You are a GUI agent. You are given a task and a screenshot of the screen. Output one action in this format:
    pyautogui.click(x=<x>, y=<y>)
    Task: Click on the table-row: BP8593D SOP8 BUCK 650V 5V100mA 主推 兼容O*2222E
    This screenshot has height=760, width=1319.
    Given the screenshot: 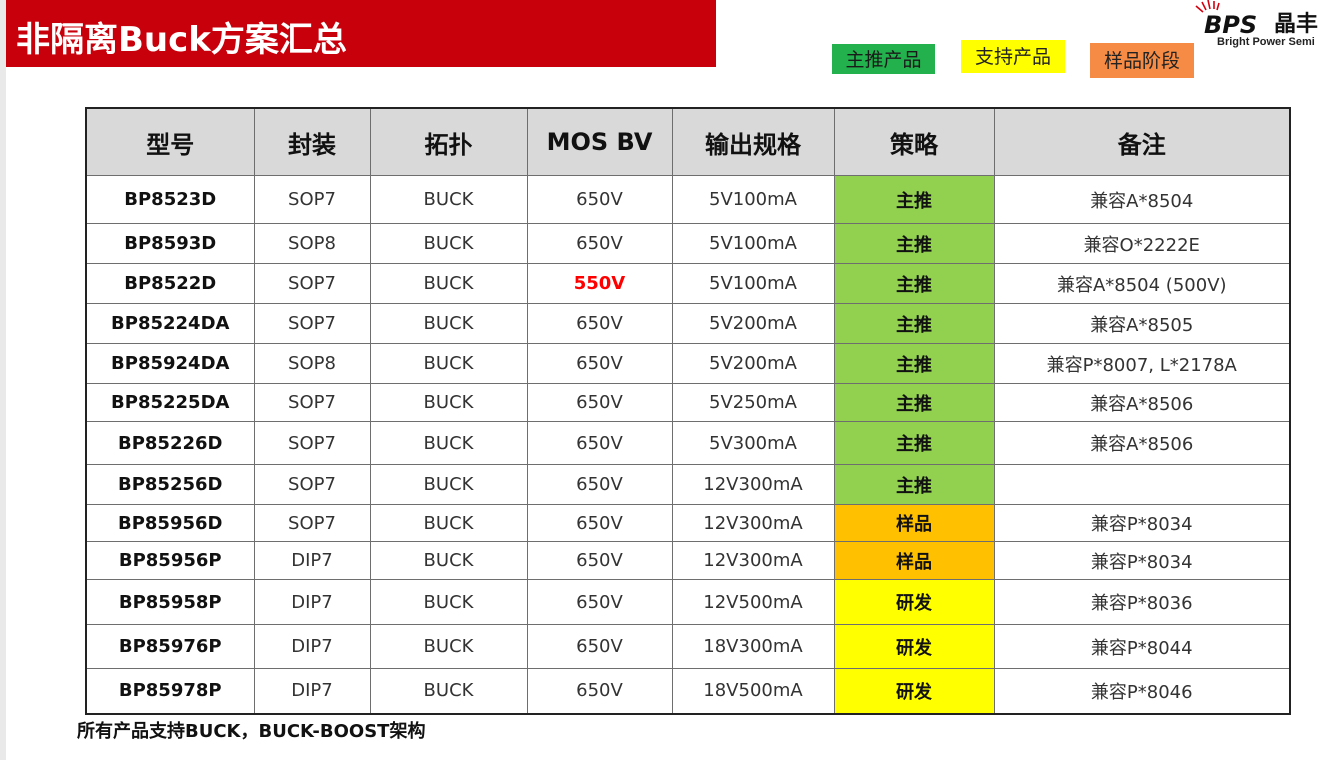 What is the action you would take?
    pyautogui.click(x=688, y=243)
    